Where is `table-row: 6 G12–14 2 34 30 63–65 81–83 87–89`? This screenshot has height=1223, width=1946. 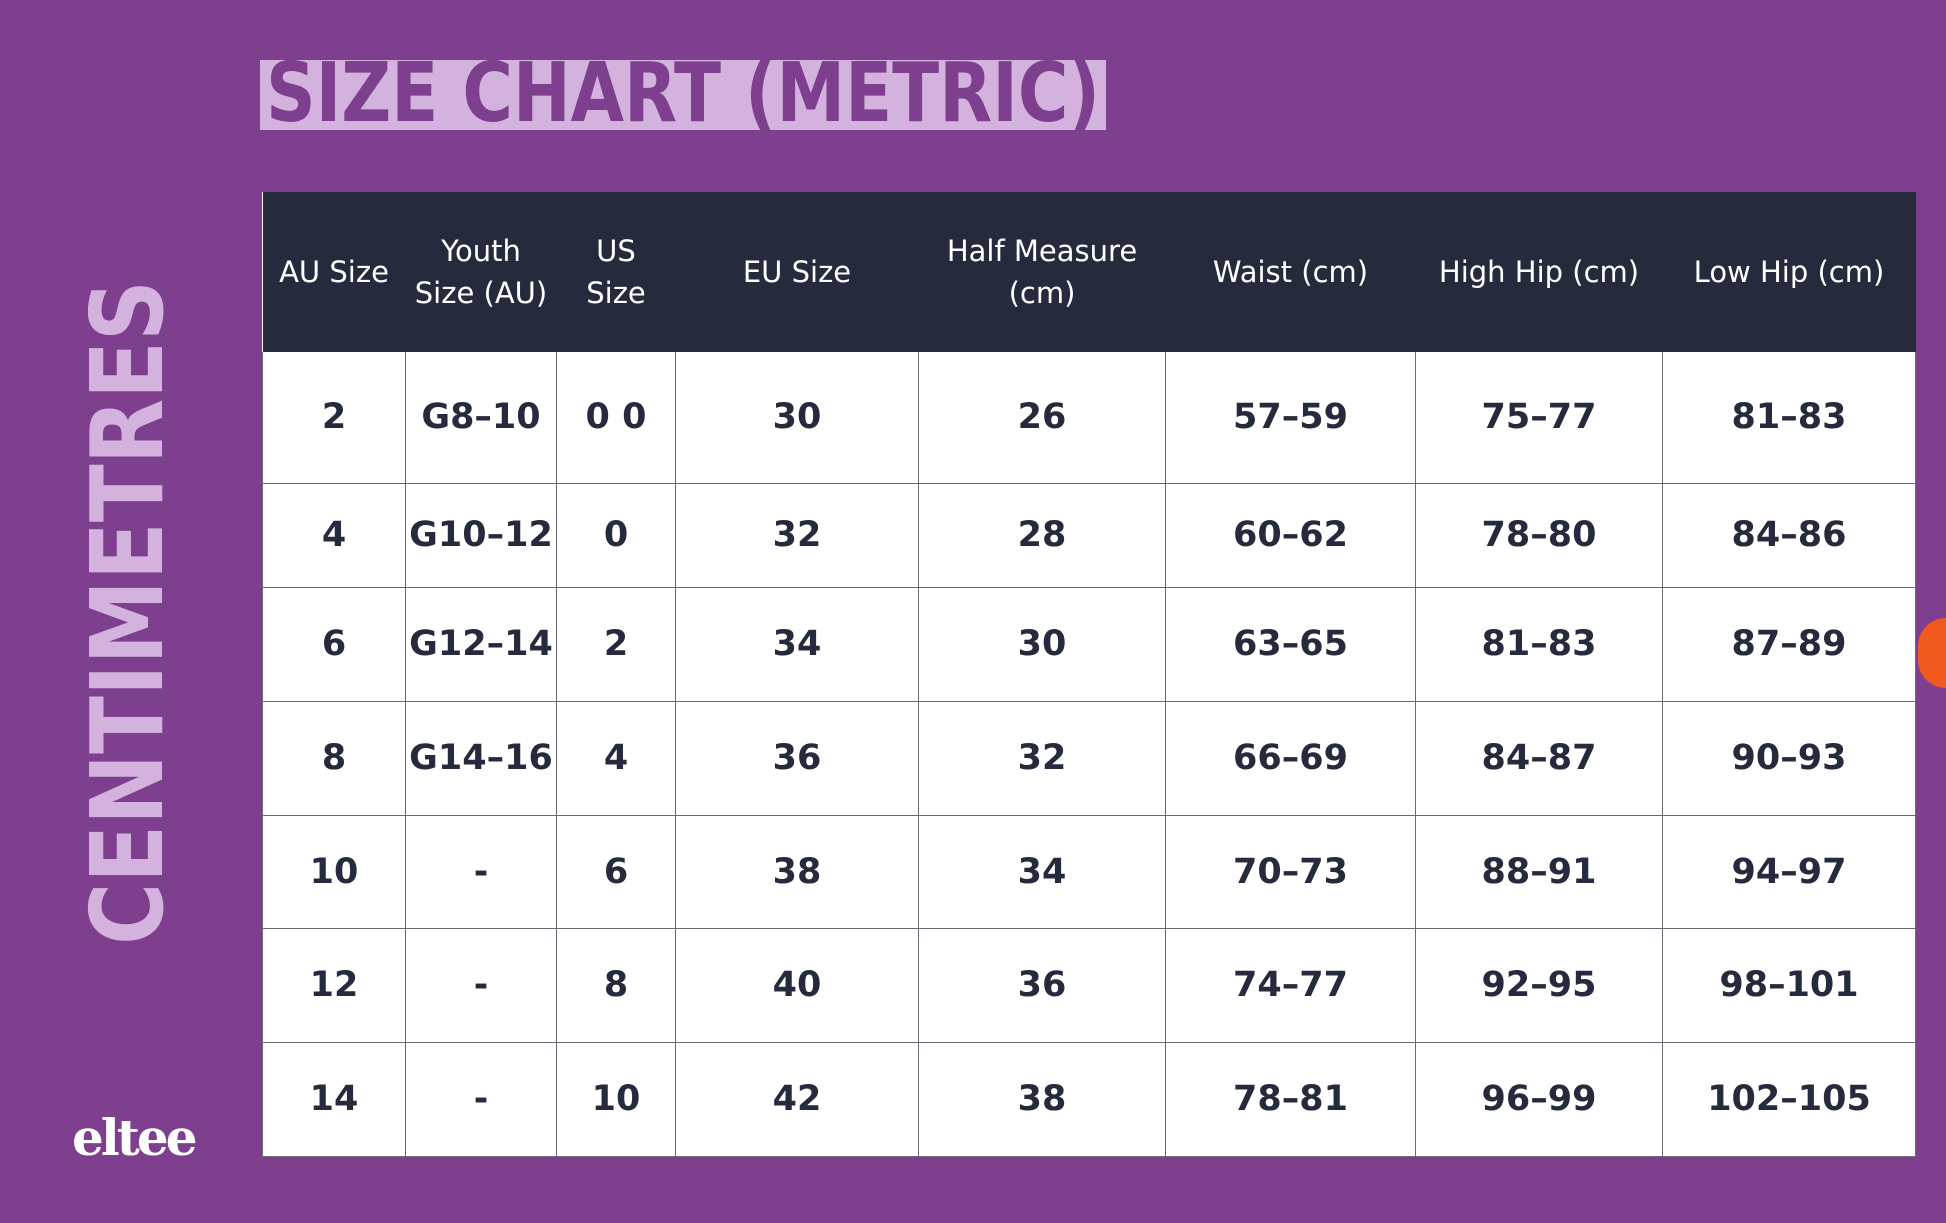
table-row: 6 G12–14 2 34 30 63–65 81–83 87–89 is located at coordinates (1089, 644).